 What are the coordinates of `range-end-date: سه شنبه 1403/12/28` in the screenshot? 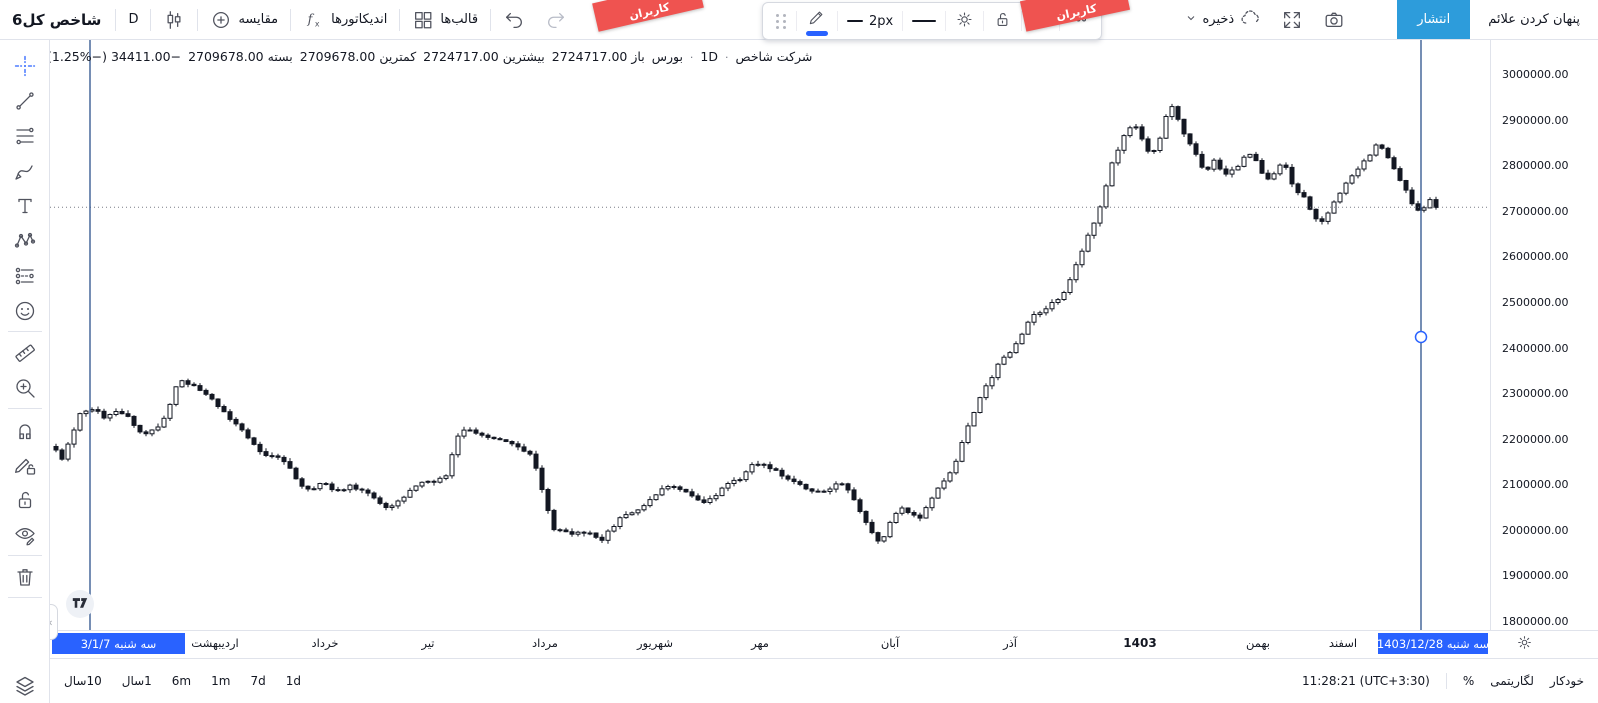 It's located at (1433, 643).